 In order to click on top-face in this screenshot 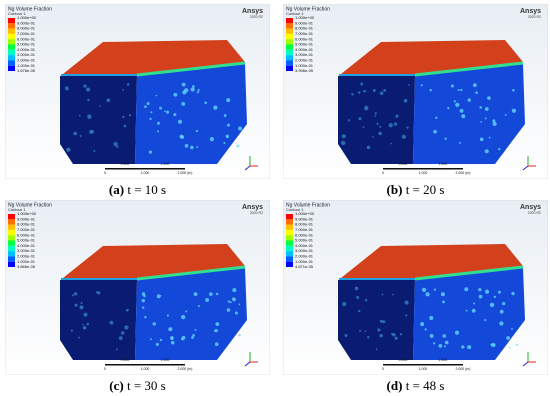, I will do `click(432, 261)`.